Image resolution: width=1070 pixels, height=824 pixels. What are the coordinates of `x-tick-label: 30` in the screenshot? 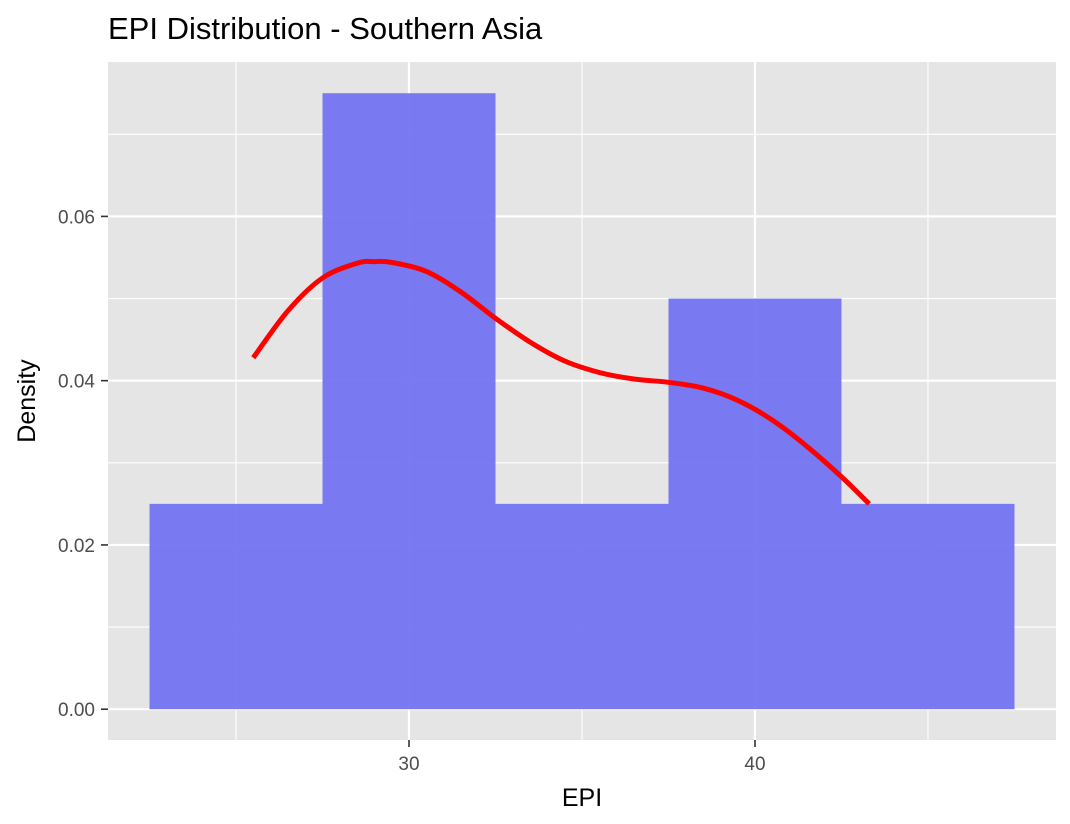 It's located at (408, 764).